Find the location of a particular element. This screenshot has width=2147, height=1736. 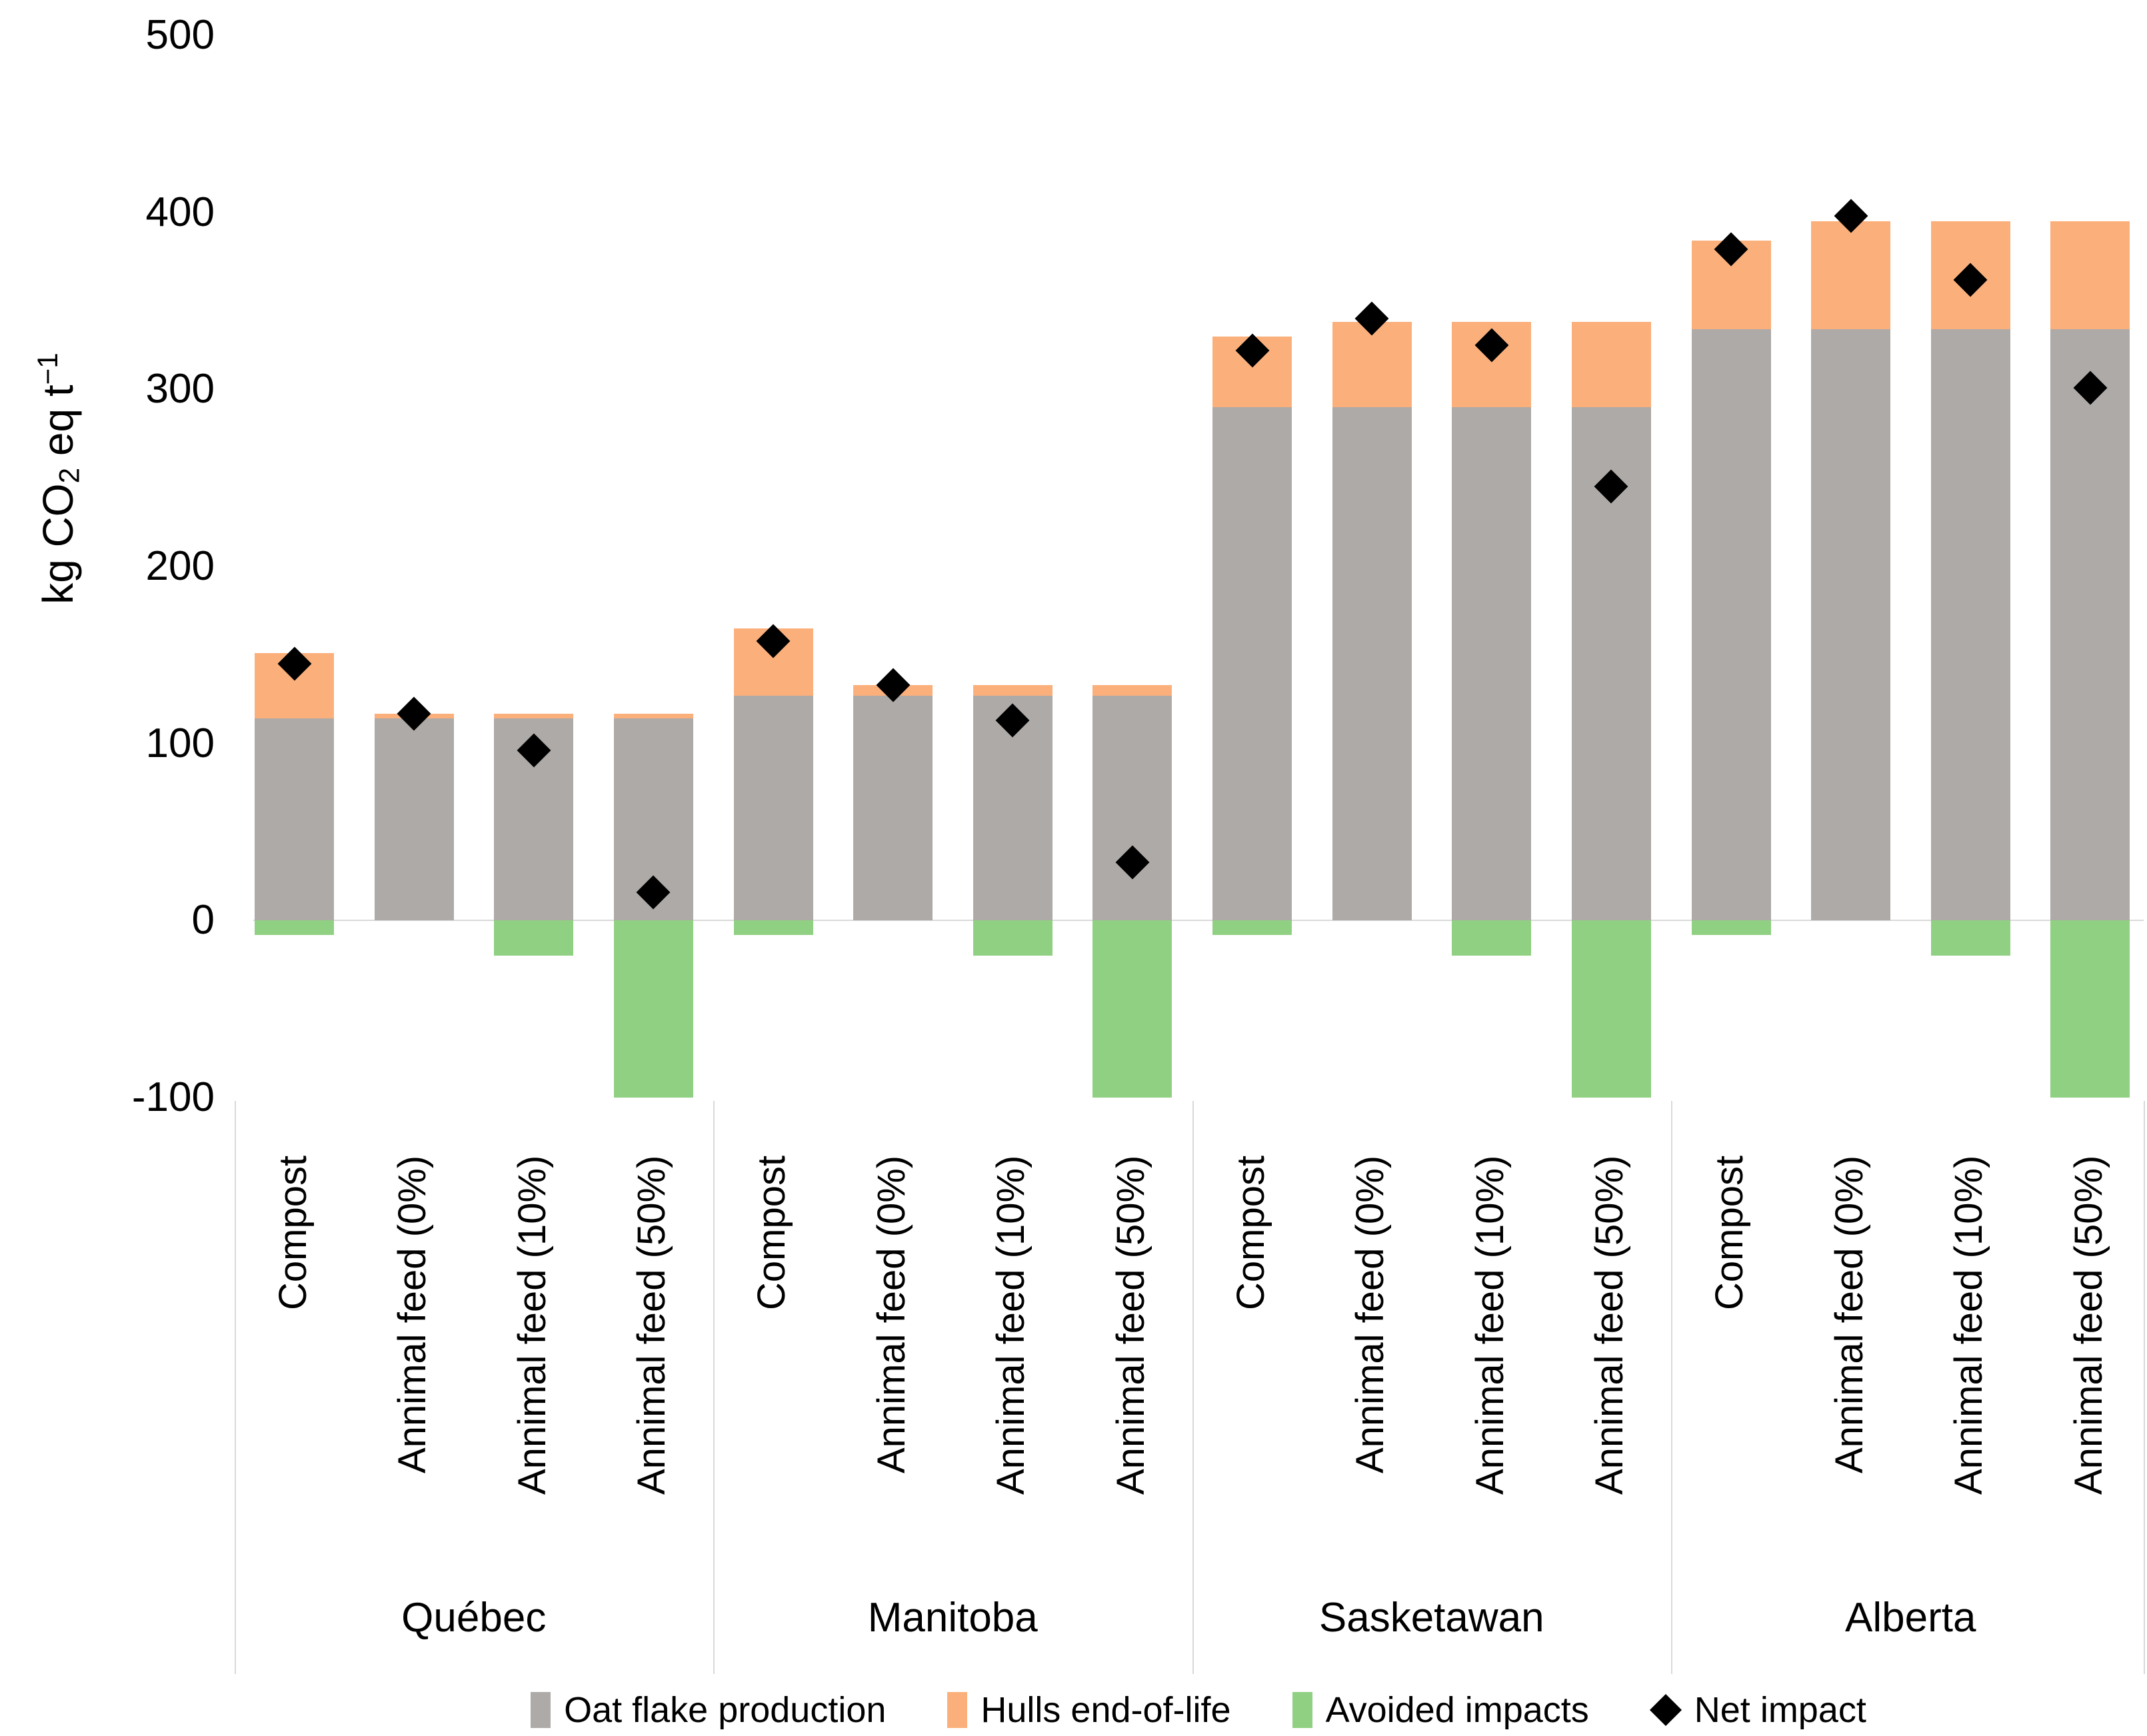

legend-item: Hulls end-of-life is located at coordinates (1089, 1710).